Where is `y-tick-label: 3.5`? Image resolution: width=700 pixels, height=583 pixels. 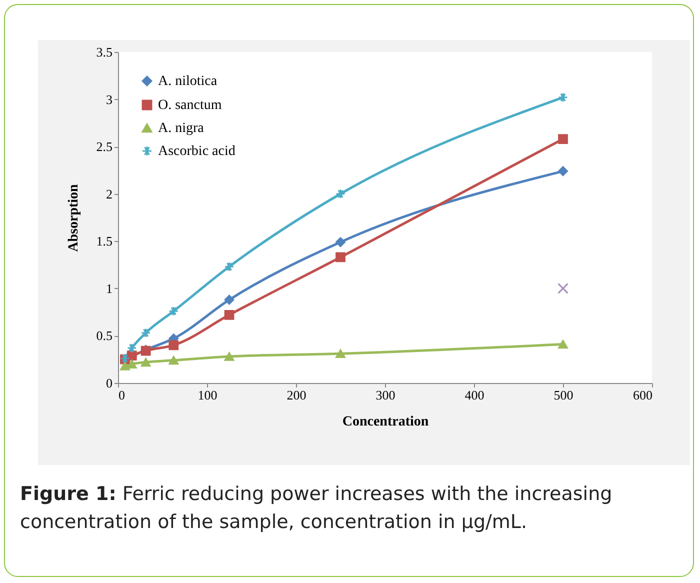 y-tick-label: 3.5 is located at coordinates (104, 52).